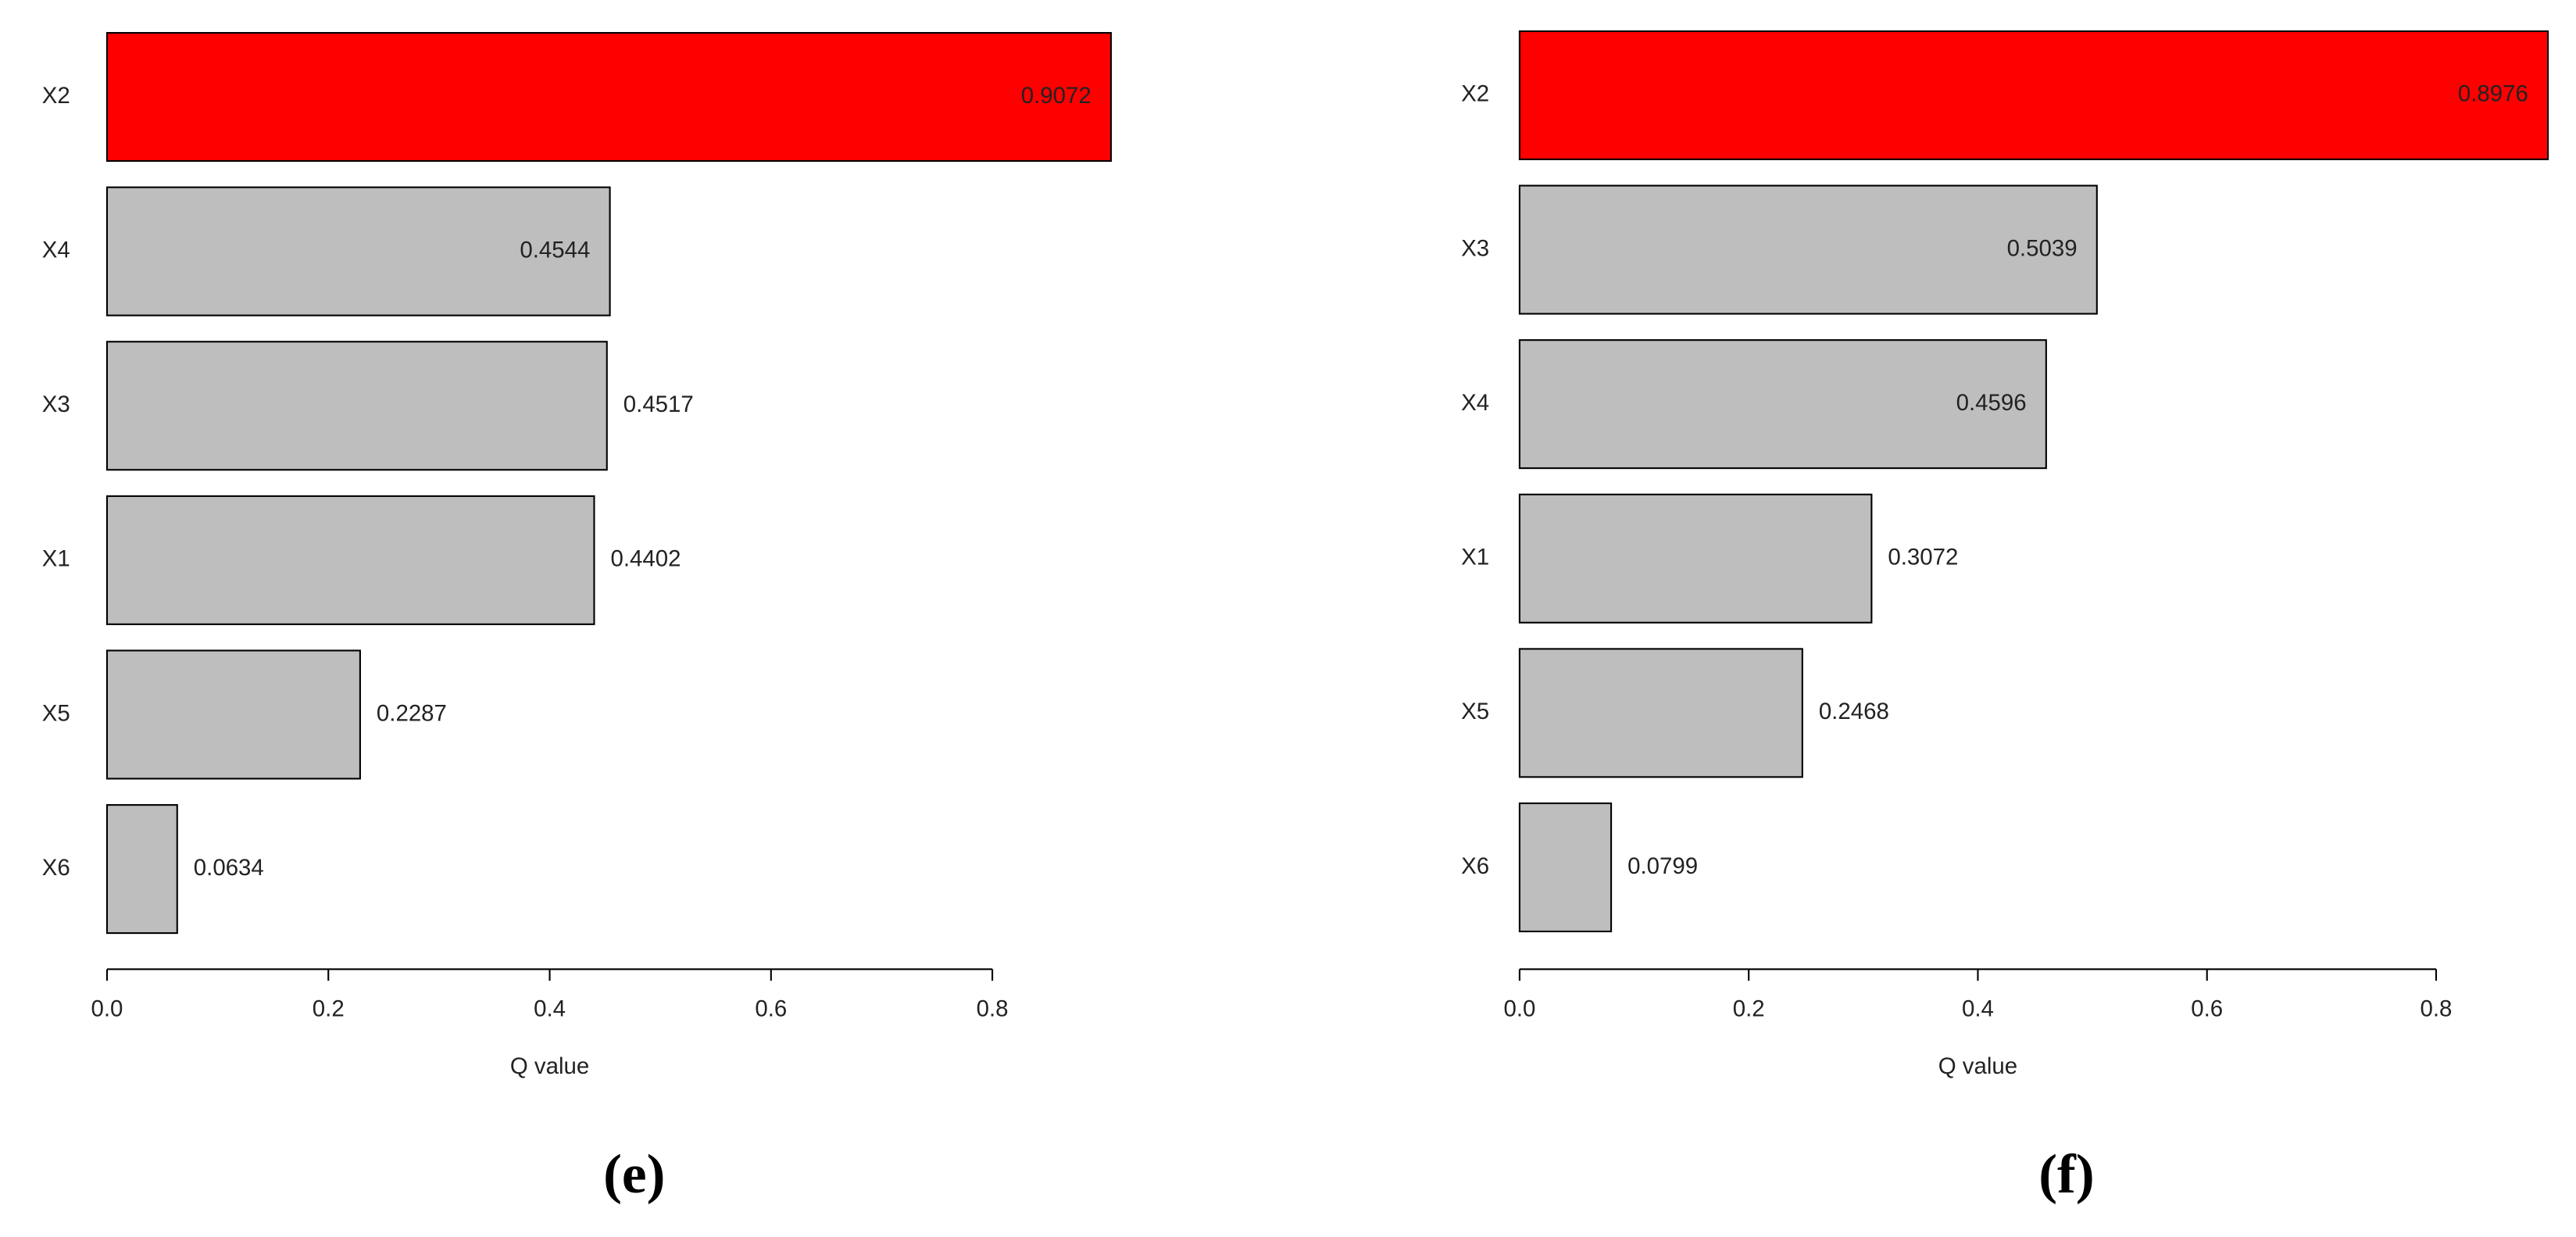 The width and height of the screenshot is (2576, 1237). What do you see at coordinates (2043, 248) in the screenshot?
I see `value-label: 0.5039` at bounding box center [2043, 248].